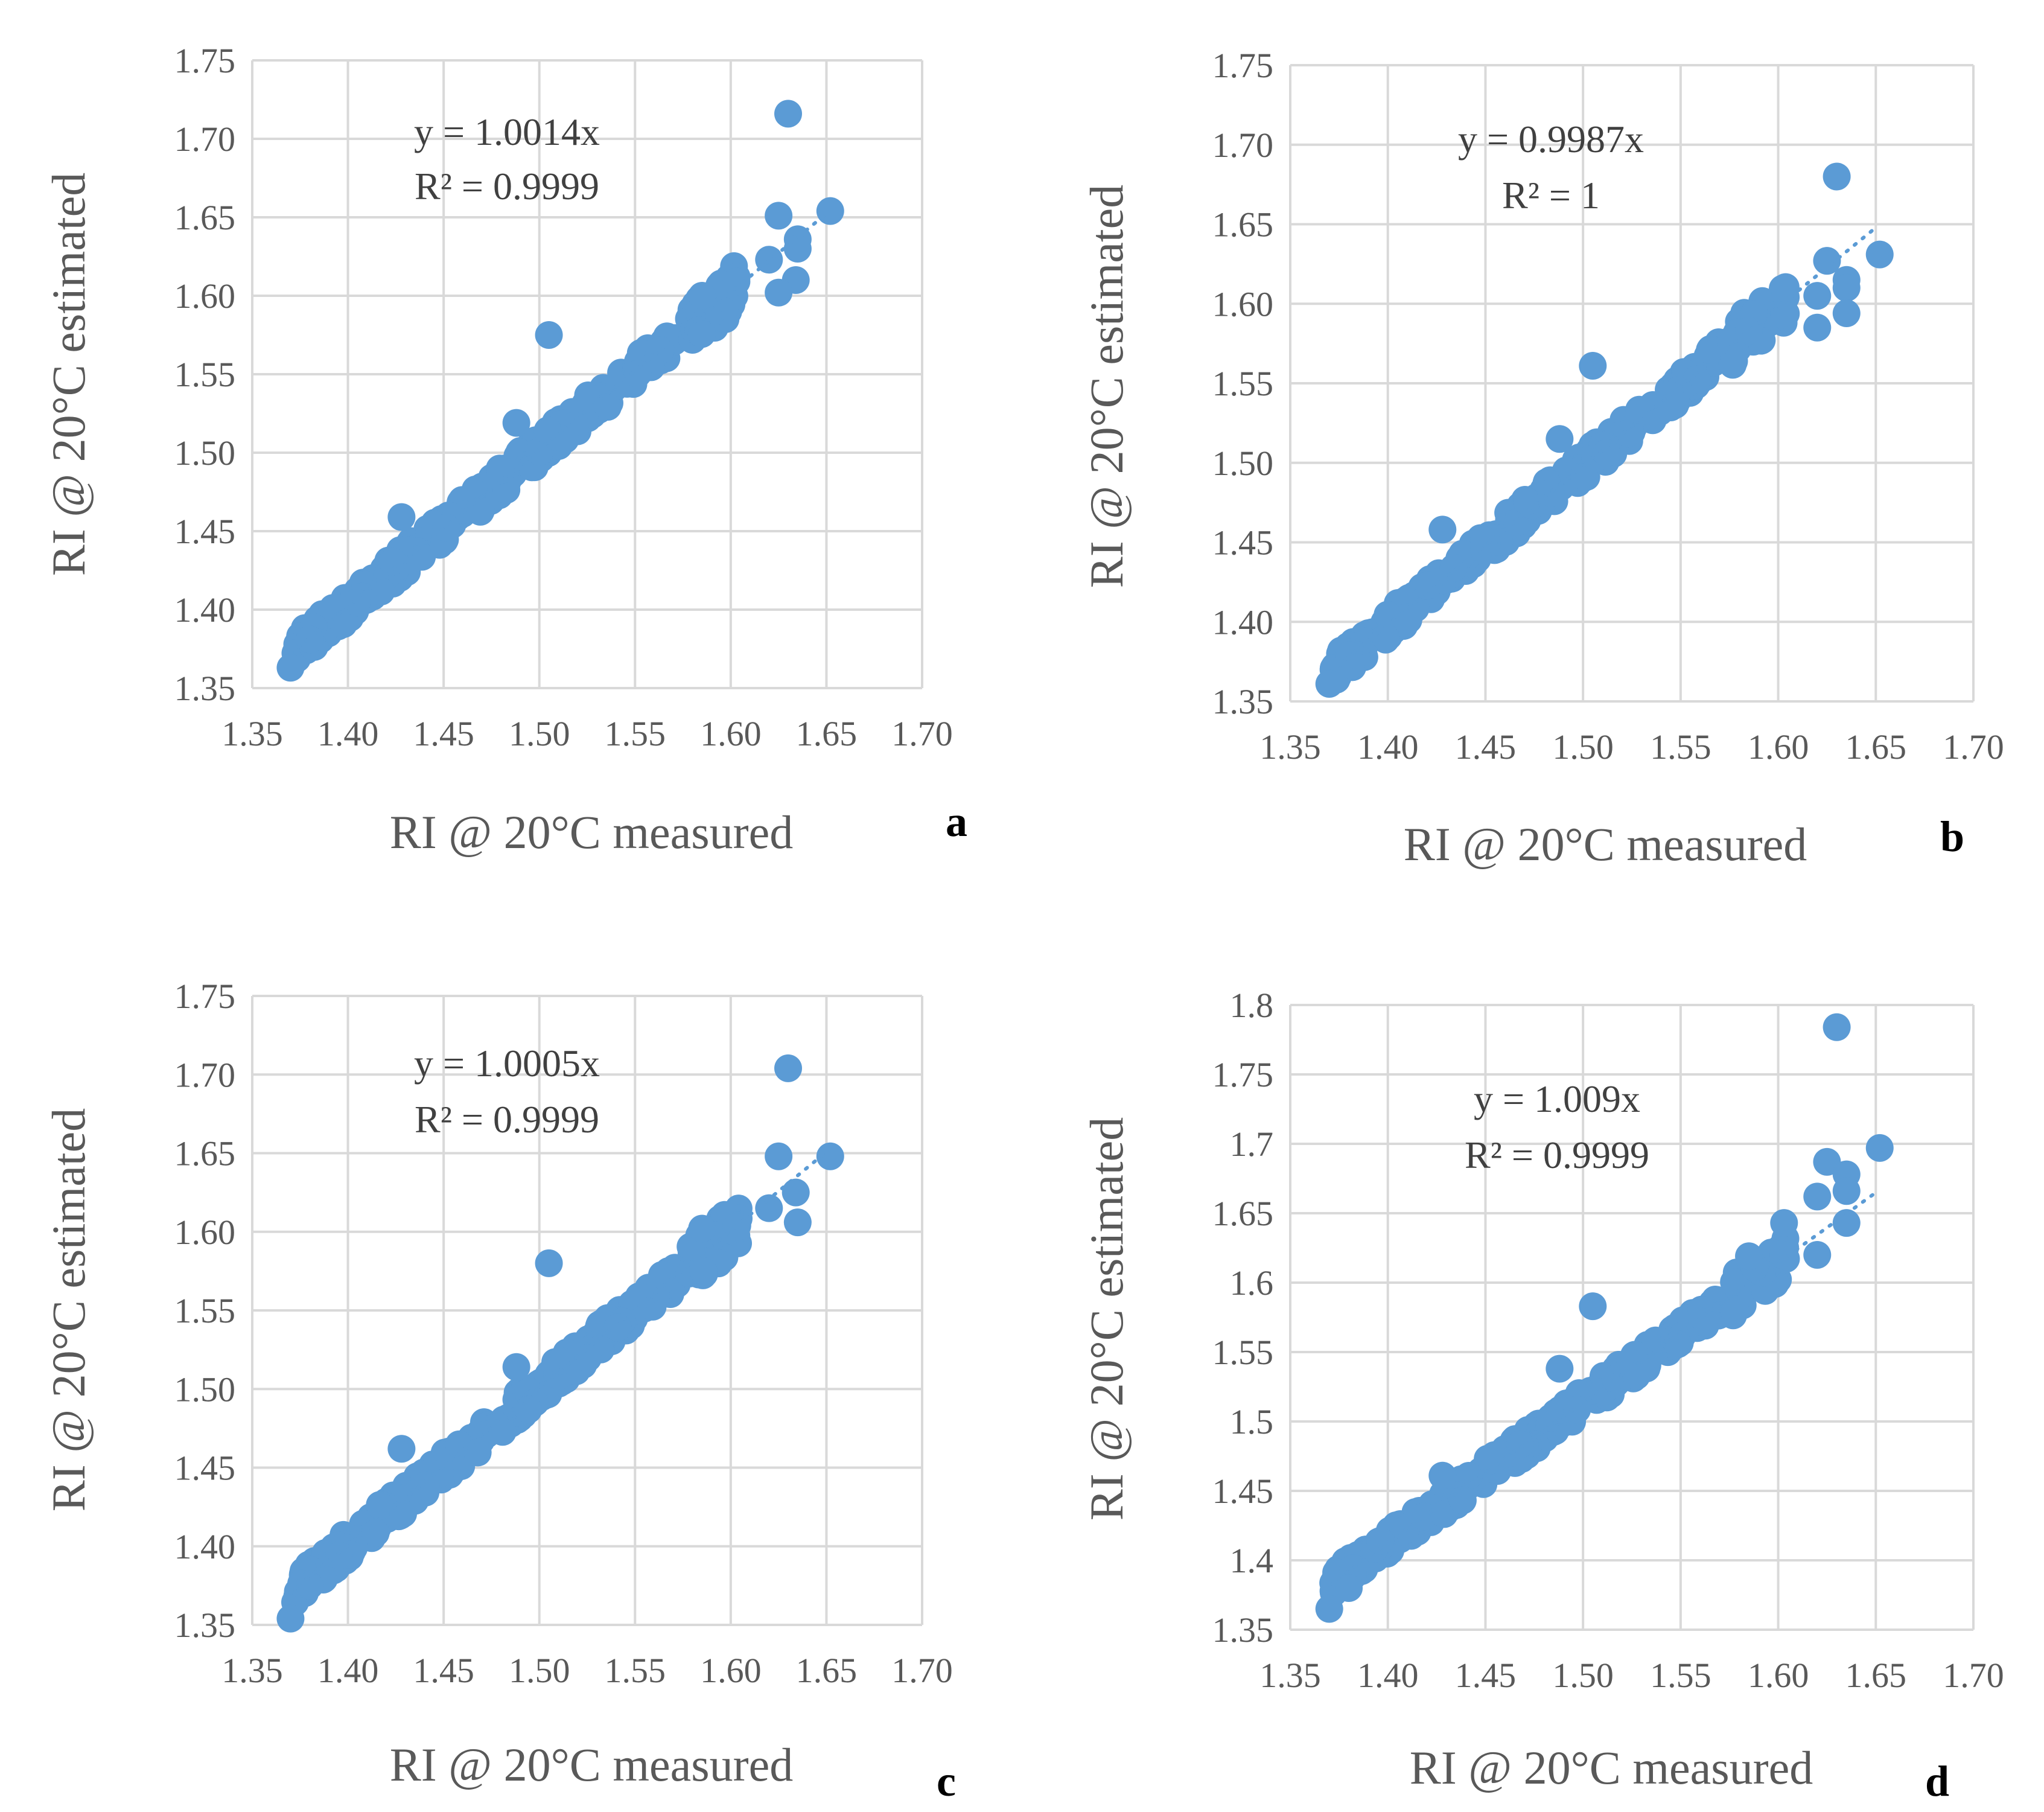  Describe the element at coordinates (1243, 383) in the screenshot. I see `y-tick-label: 1.55` at that location.